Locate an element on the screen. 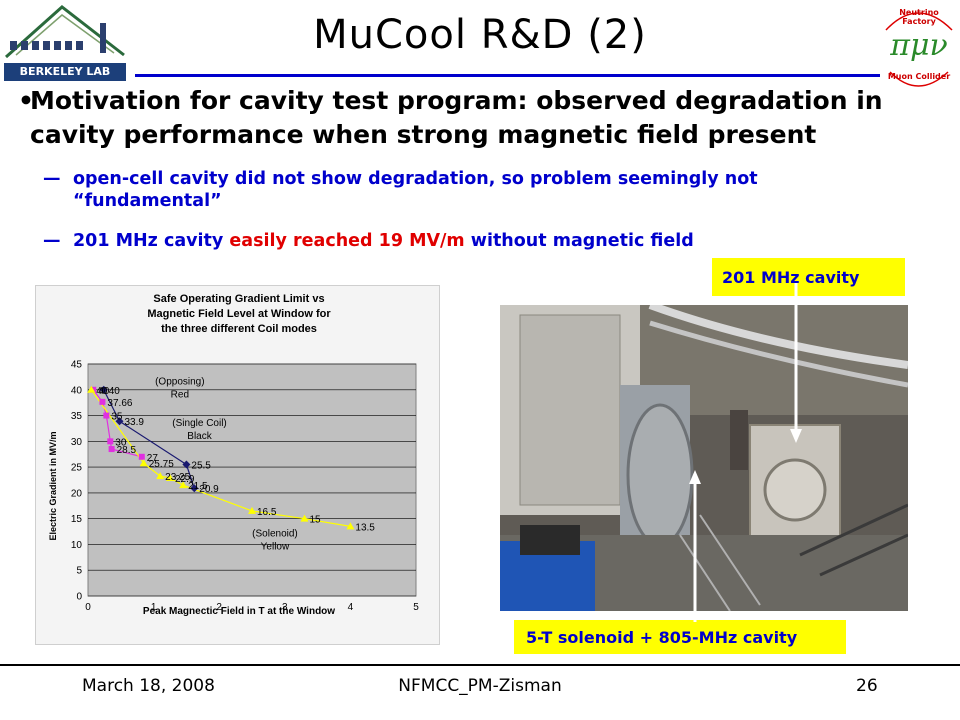  chart-annotation: (Solenoid) is located at coordinates (275, 534).